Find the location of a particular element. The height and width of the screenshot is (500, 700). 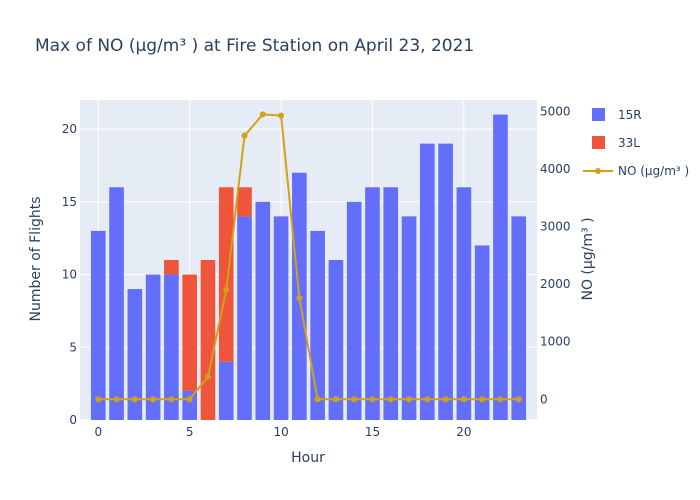

y2-axis-ticks: 0 1000 2000 3000 4000 5000 is located at coordinates (555, 256).